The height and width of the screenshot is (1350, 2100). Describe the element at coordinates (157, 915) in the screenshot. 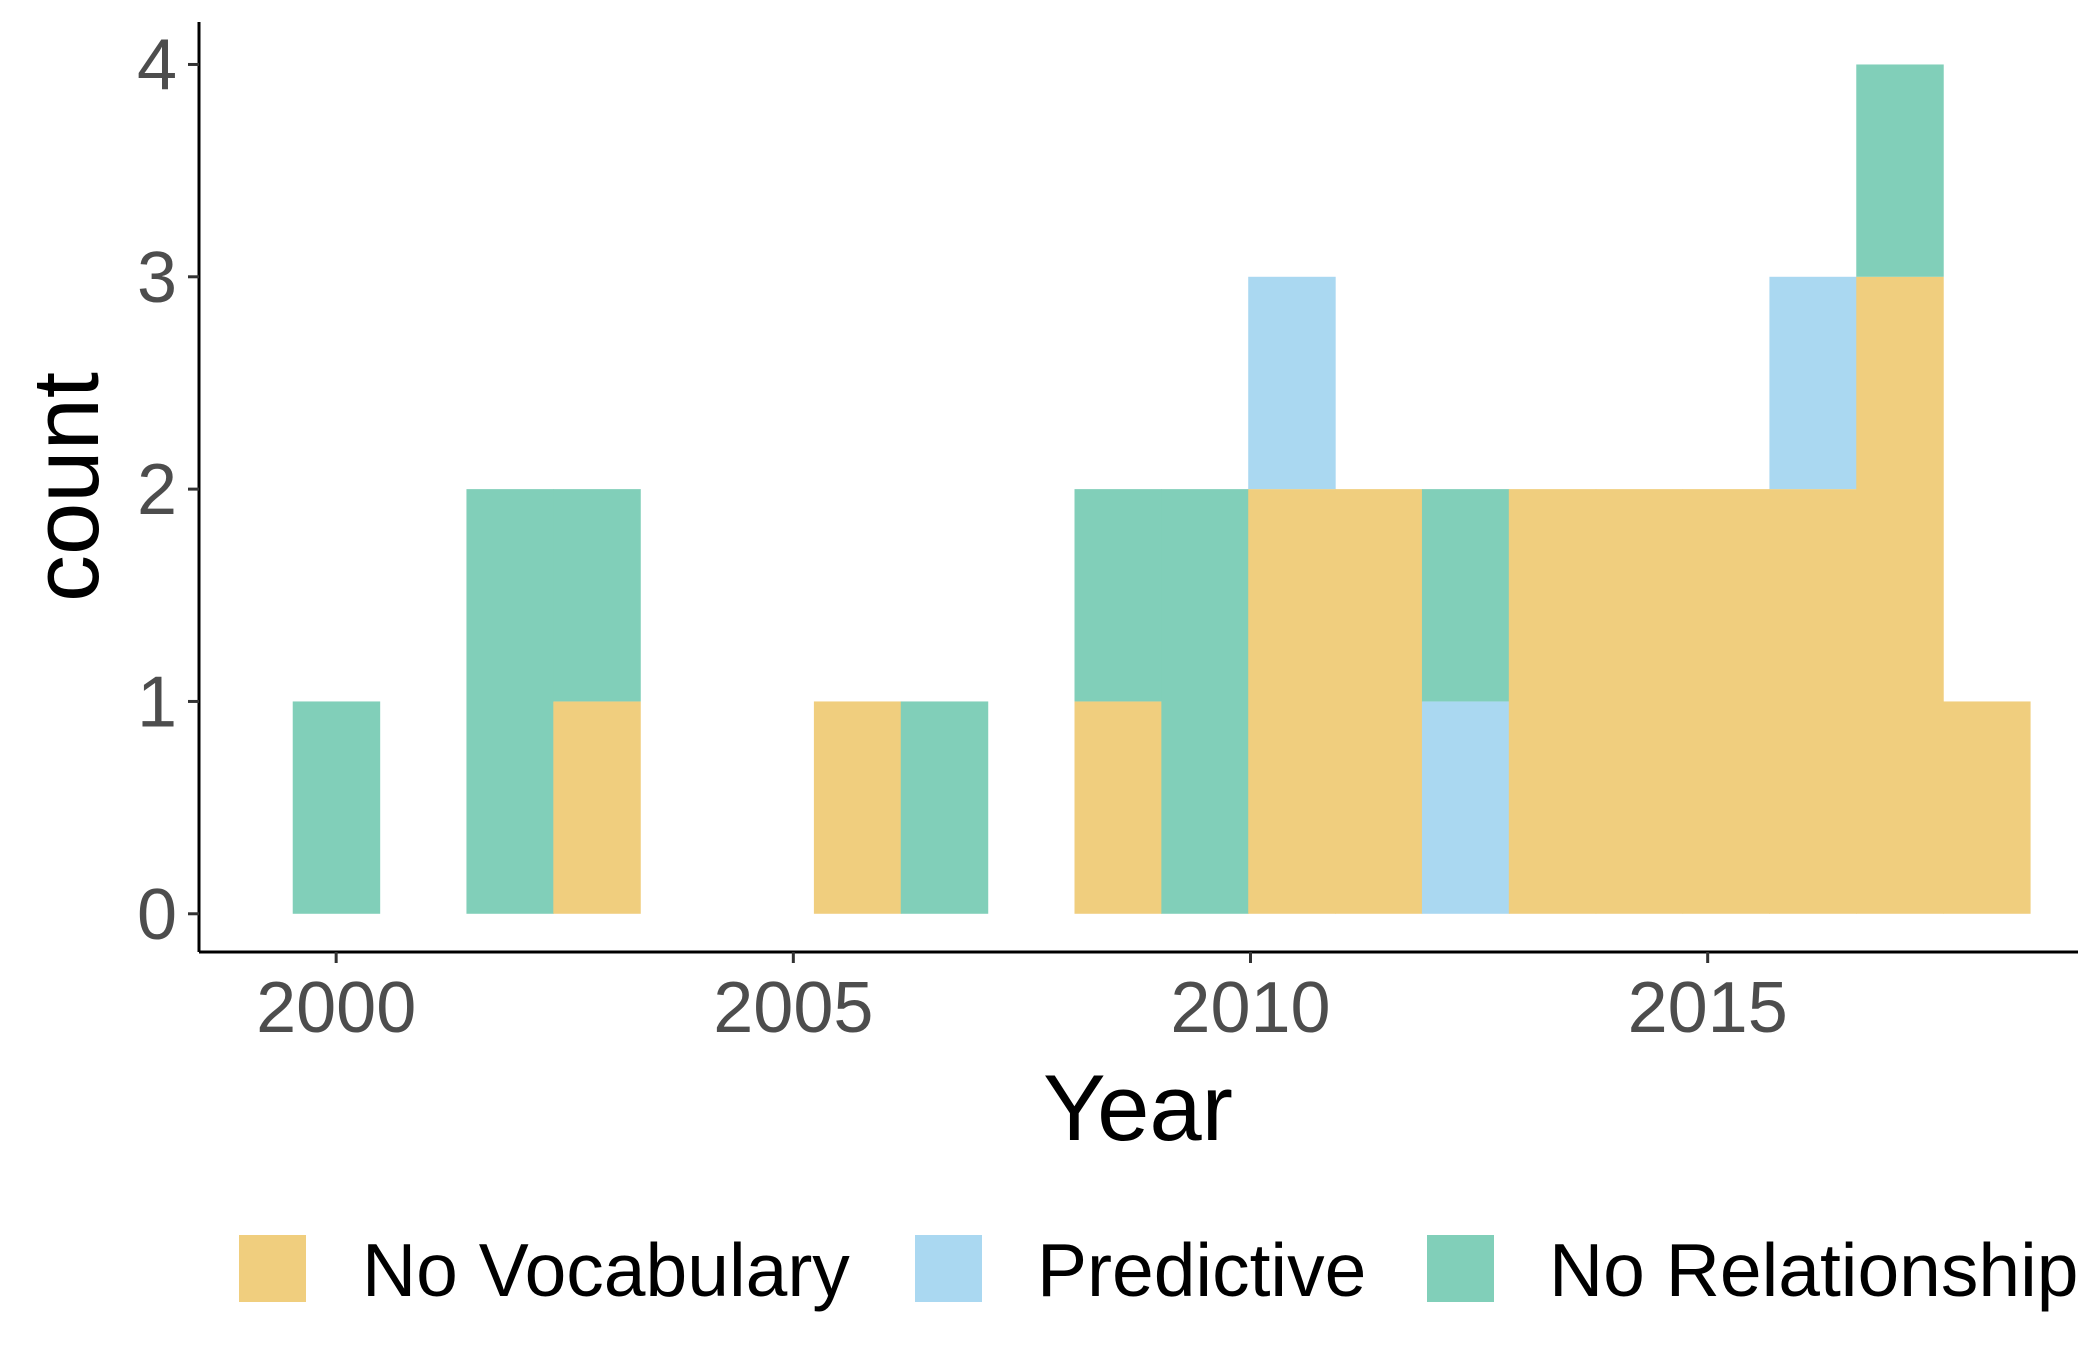

I see `y-tick-label: 0` at that location.